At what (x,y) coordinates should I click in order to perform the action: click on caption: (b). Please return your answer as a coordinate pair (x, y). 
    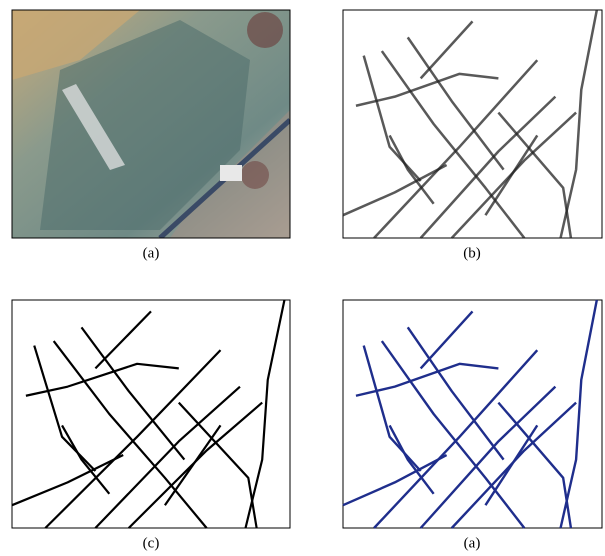
    Looking at the image, I should click on (472, 253).